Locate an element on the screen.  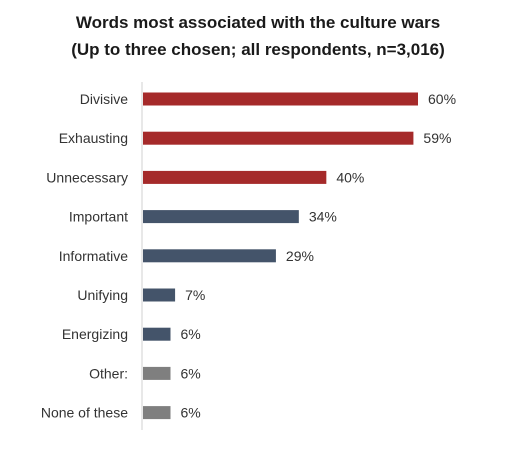
category-label: None of these is located at coordinates (84, 413).